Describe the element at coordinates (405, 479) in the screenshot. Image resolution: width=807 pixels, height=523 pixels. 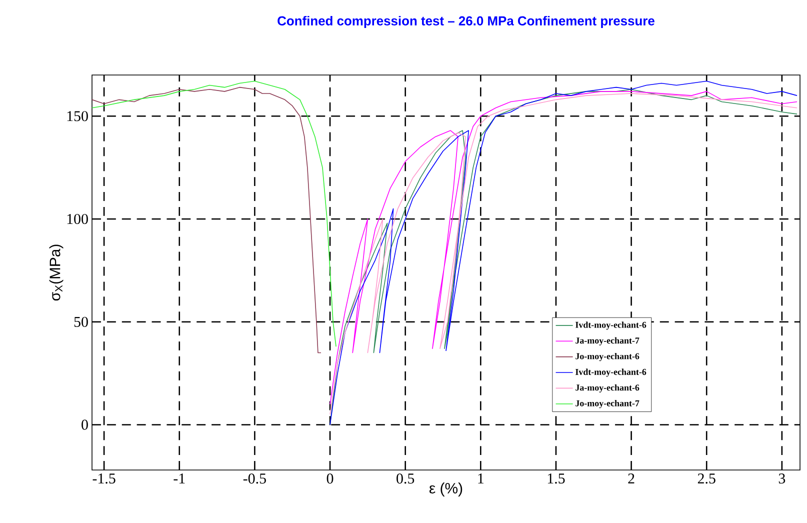
I see `x-tick-label: 0.5` at that location.